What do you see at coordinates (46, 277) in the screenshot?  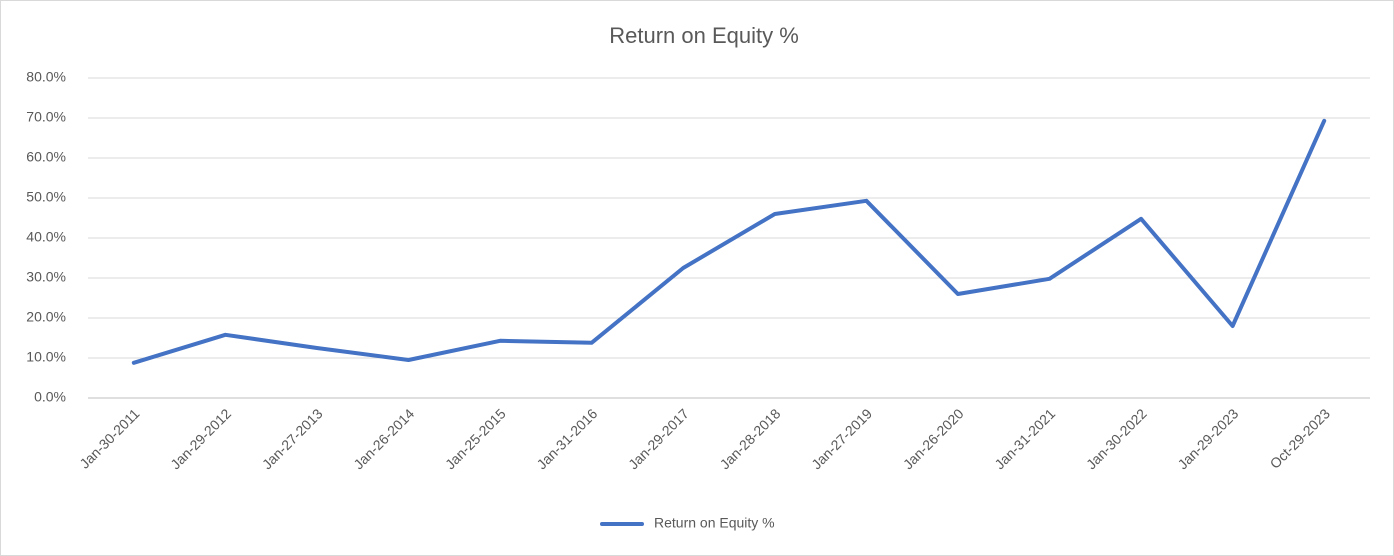 I see `y-tick-label: 30.0%` at bounding box center [46, 277].